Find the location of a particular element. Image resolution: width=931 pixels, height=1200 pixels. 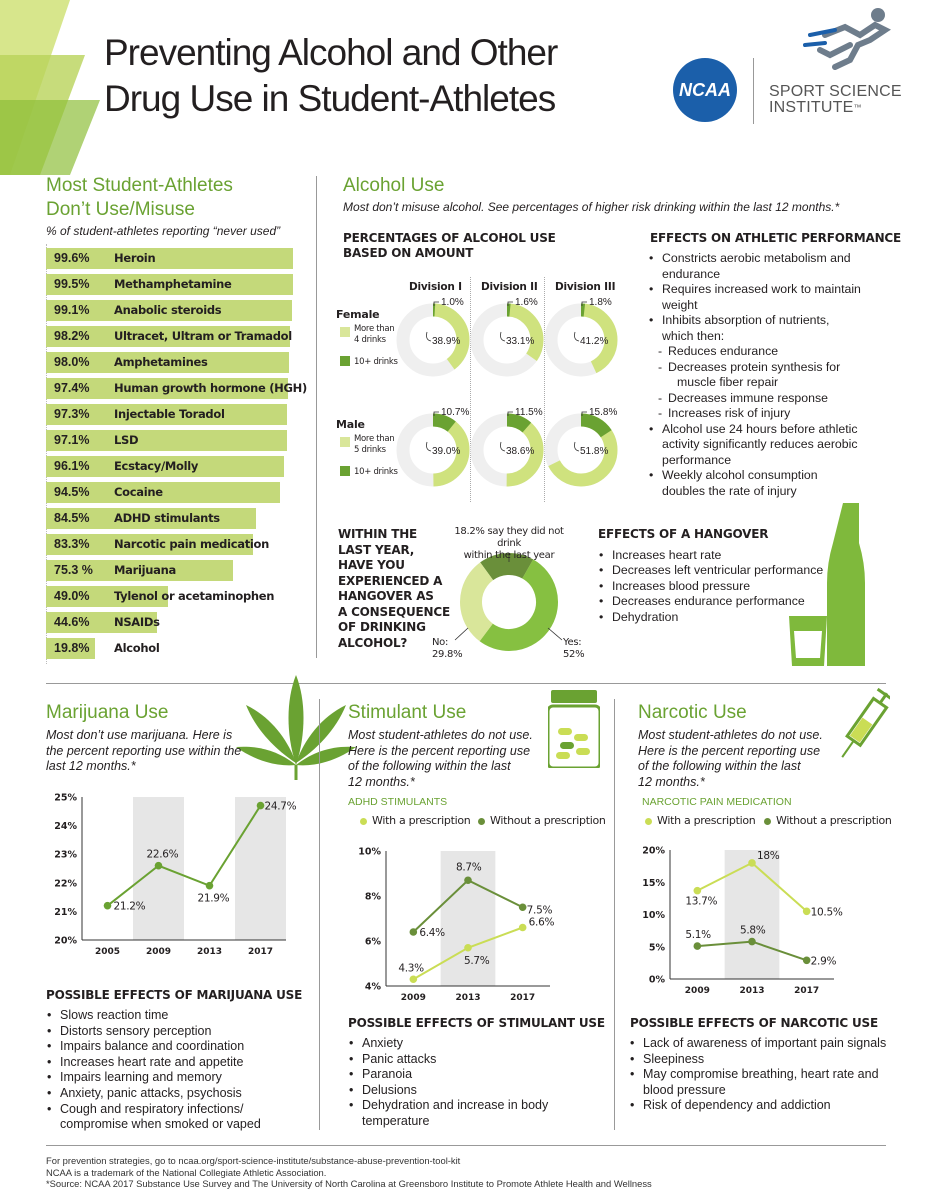

stimulant-title: Stimulant Use is located at coordinates (407, 712).